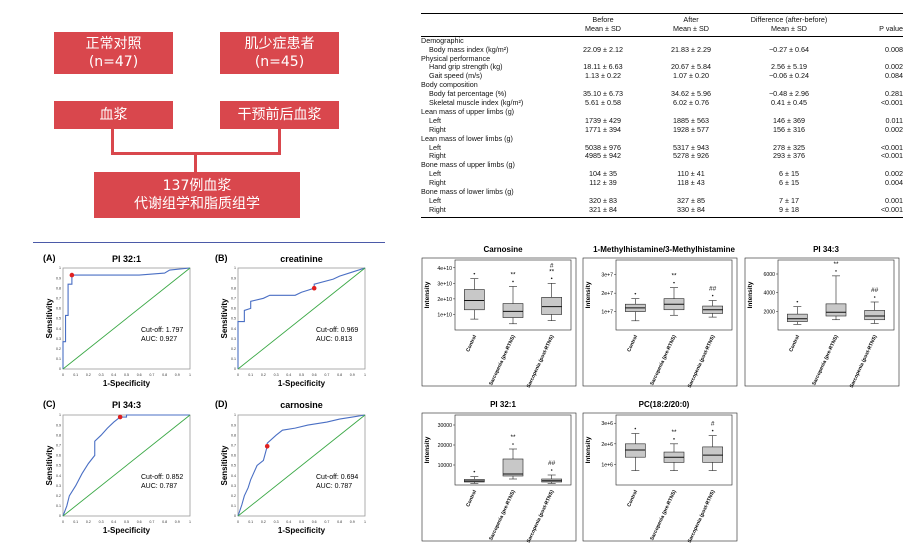 The image size is (918, 556). I want to click on flow-box-control-line2: (n=47), so click(113, 62).